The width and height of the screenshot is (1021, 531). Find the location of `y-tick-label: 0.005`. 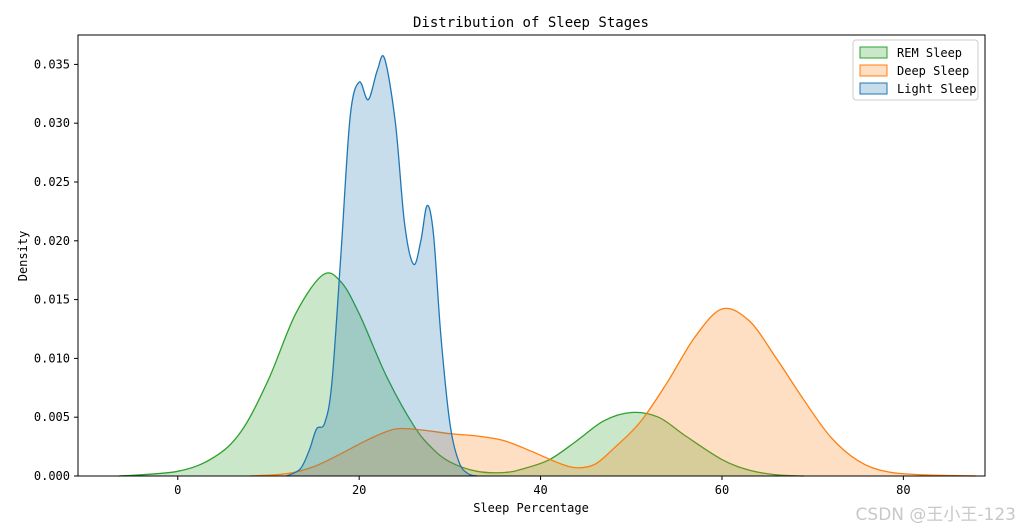

y-tick-label: 0.005 is located at coordinates (52, 417).